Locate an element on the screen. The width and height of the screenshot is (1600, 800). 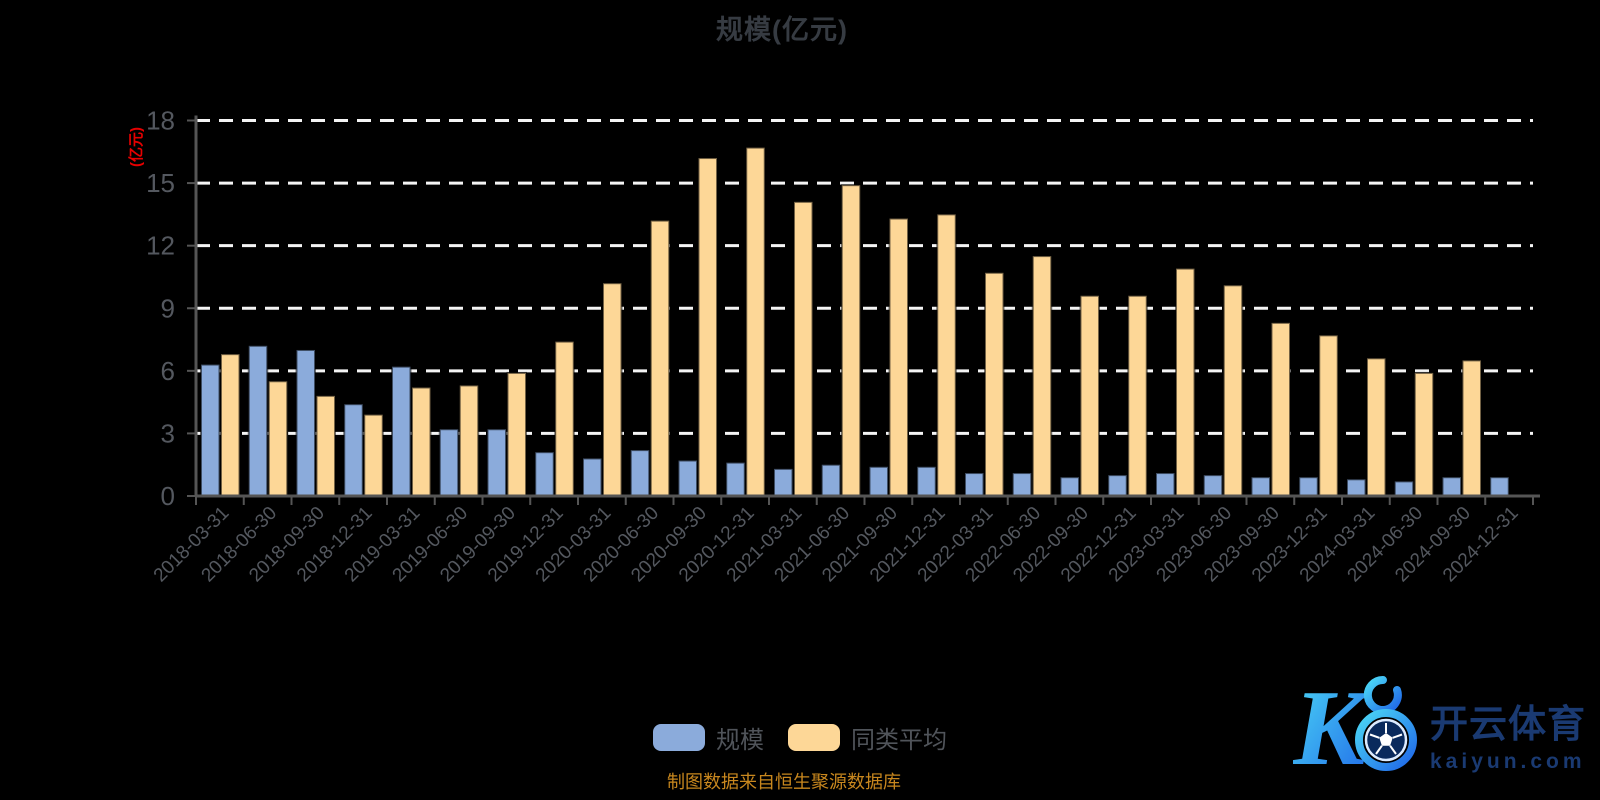
bar-同类平均-2019-12-31 is located at coordinates (564, 418).